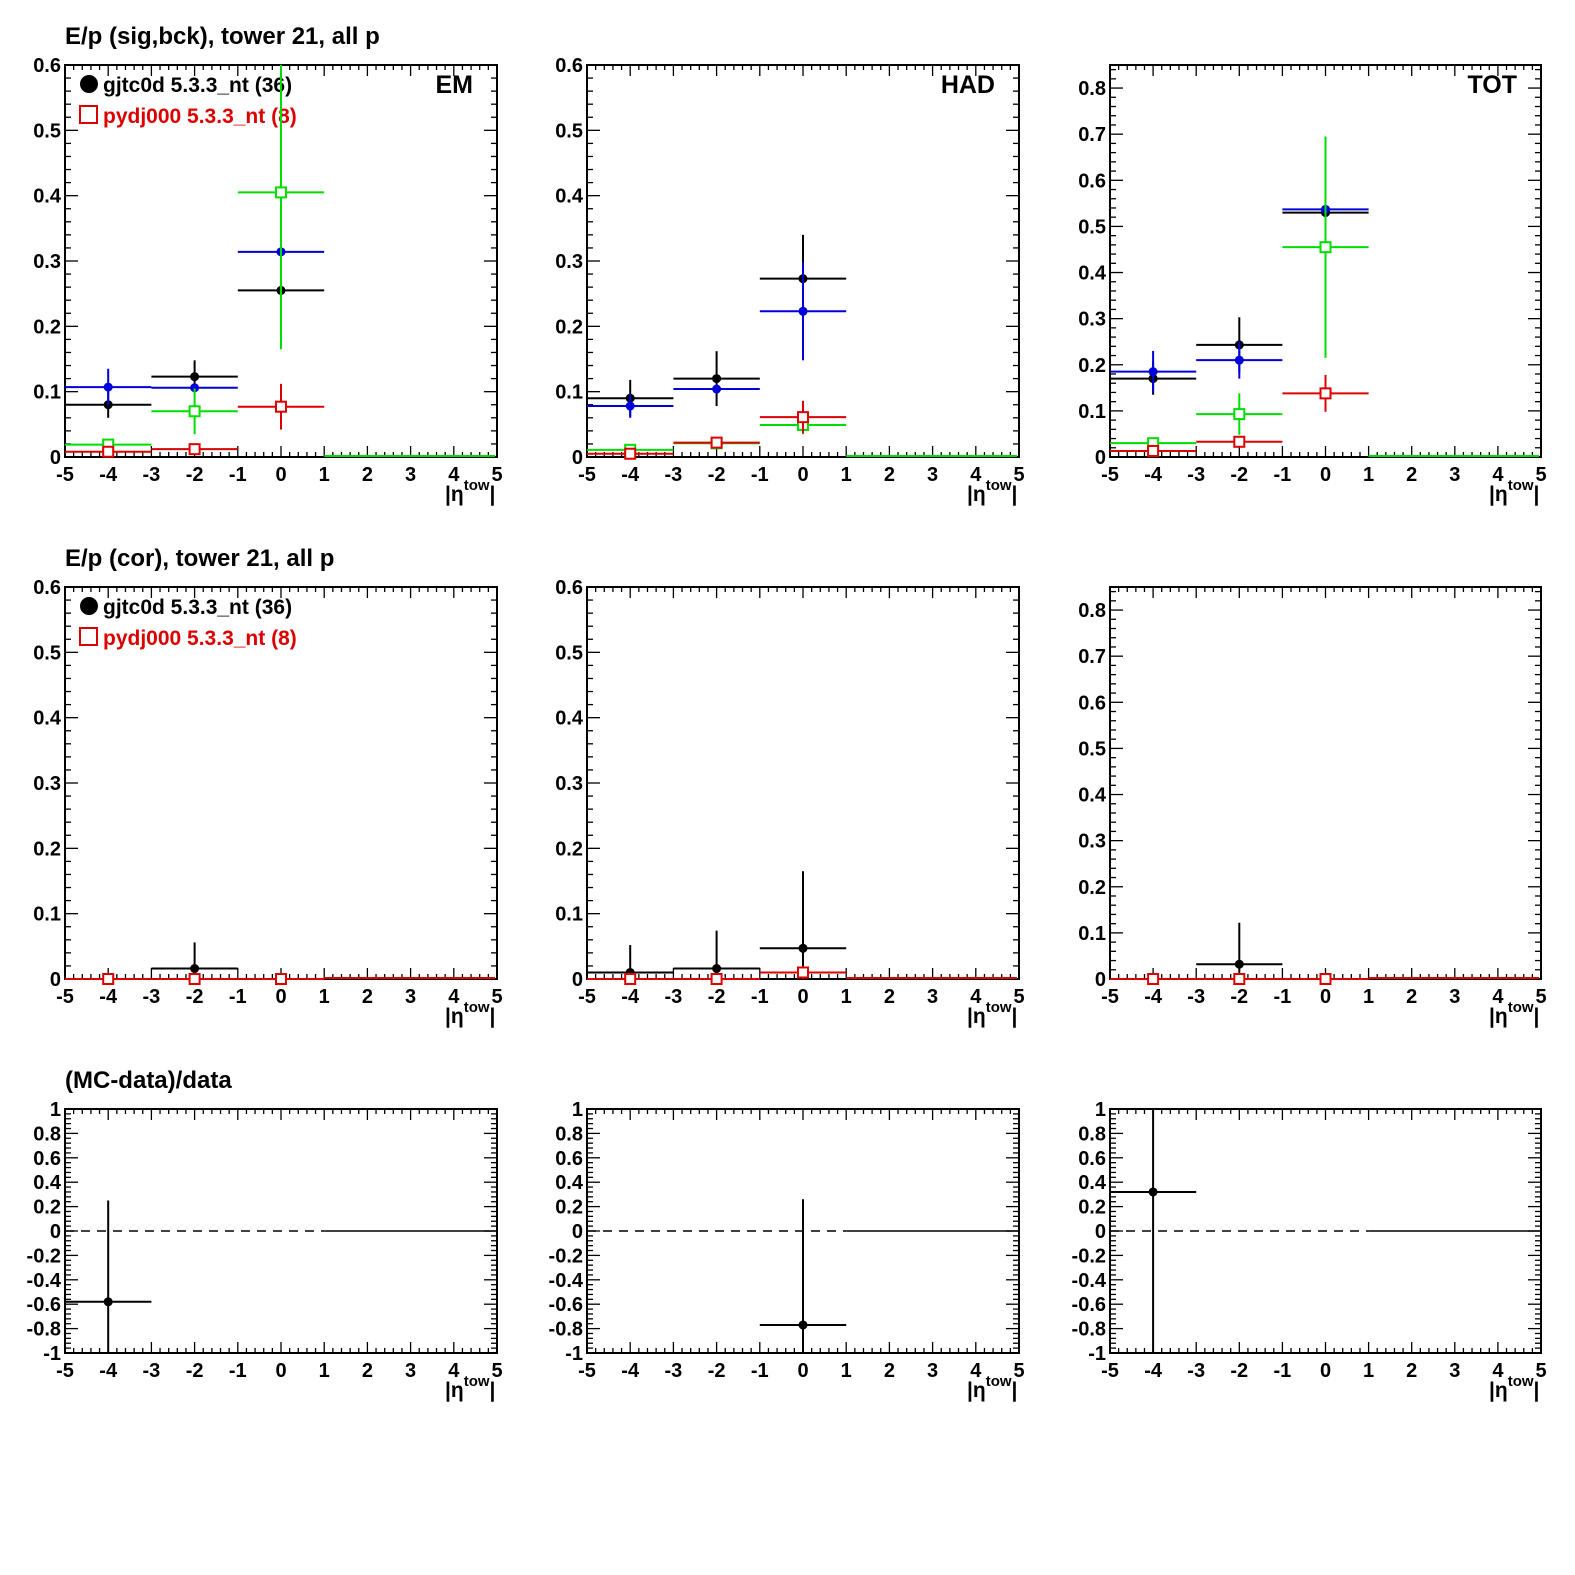 The width and height of the screenshot is (1575, 1575). I want to click on y-tick-label: 0.4, so click(1092, 1183).